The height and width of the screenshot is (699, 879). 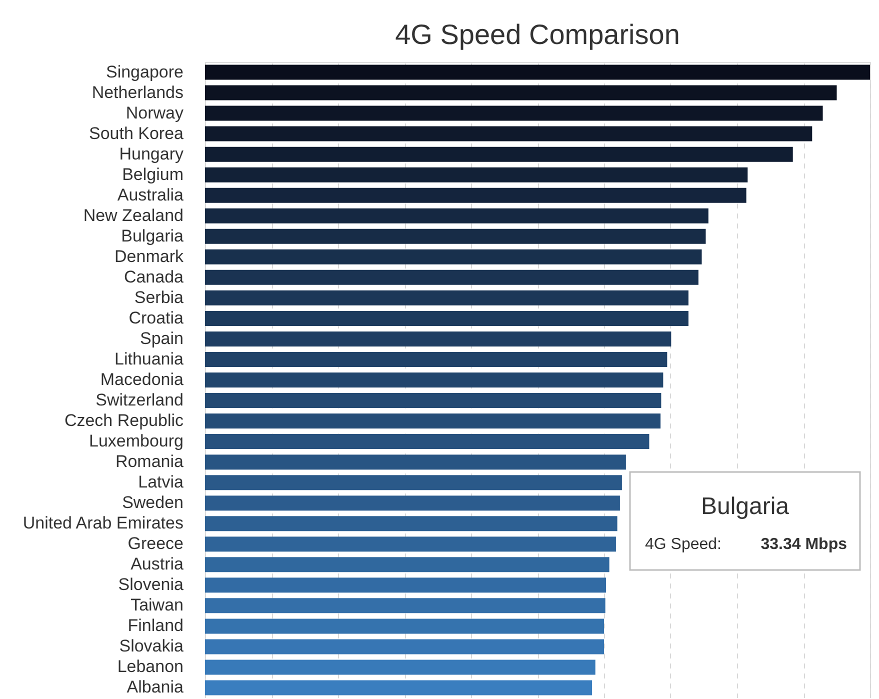 I want to click on y-tick-label: South Korea, so click(x=136, y=133).